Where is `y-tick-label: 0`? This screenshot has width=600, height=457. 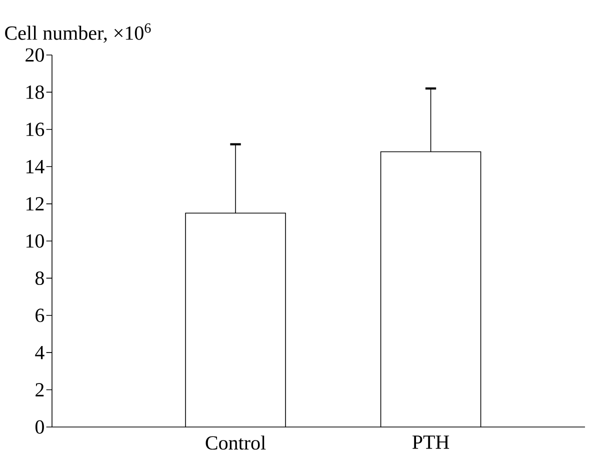
y-tick-label: 0 is located at coordinates (39, 427).